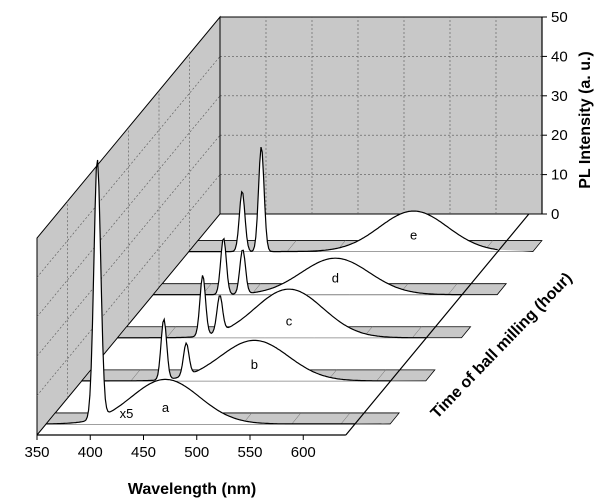 This screenshot has width=599, height=498. Describe the element at coordinates (303, 452) in the screenshot. I see `x-tick-label: 600` at that location.